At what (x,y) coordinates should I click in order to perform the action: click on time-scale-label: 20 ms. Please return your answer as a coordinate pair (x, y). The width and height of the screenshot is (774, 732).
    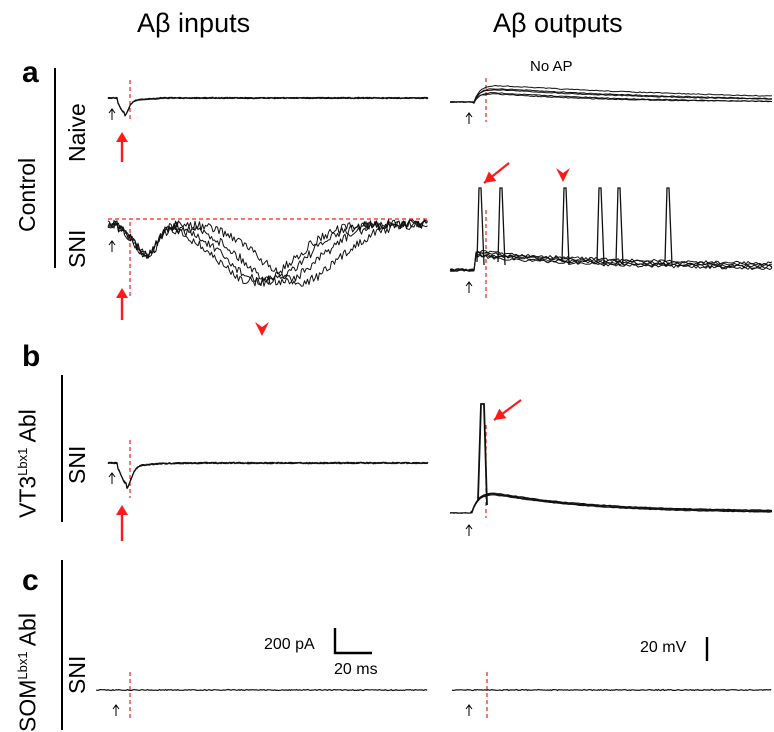
    Looking at the image, I should click on (356, 669).